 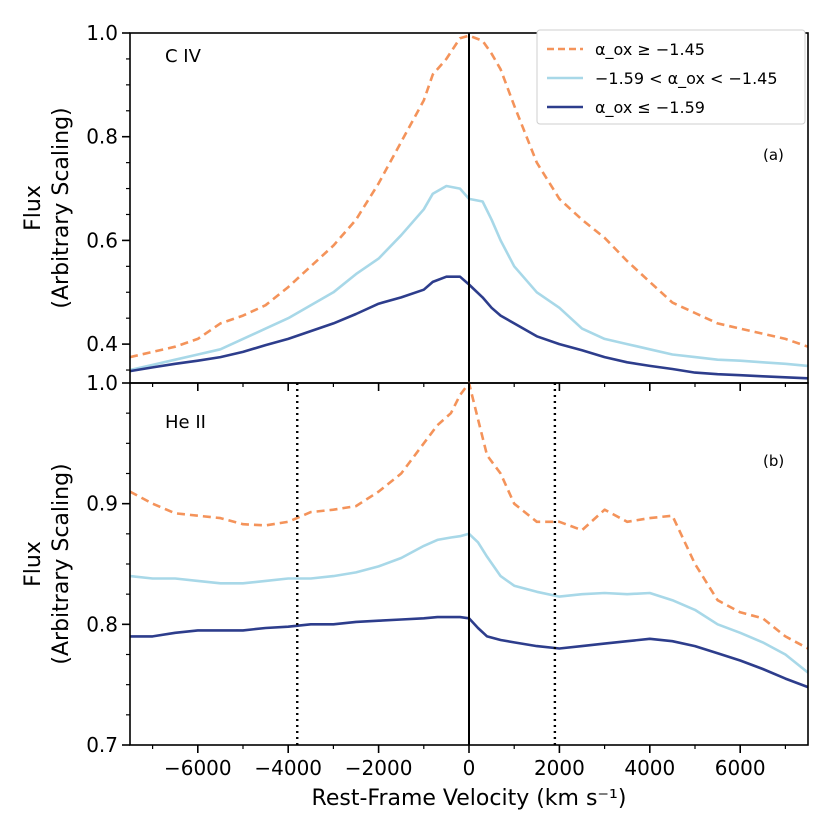 I want to click on legend-box, so click(x=671, y=77).